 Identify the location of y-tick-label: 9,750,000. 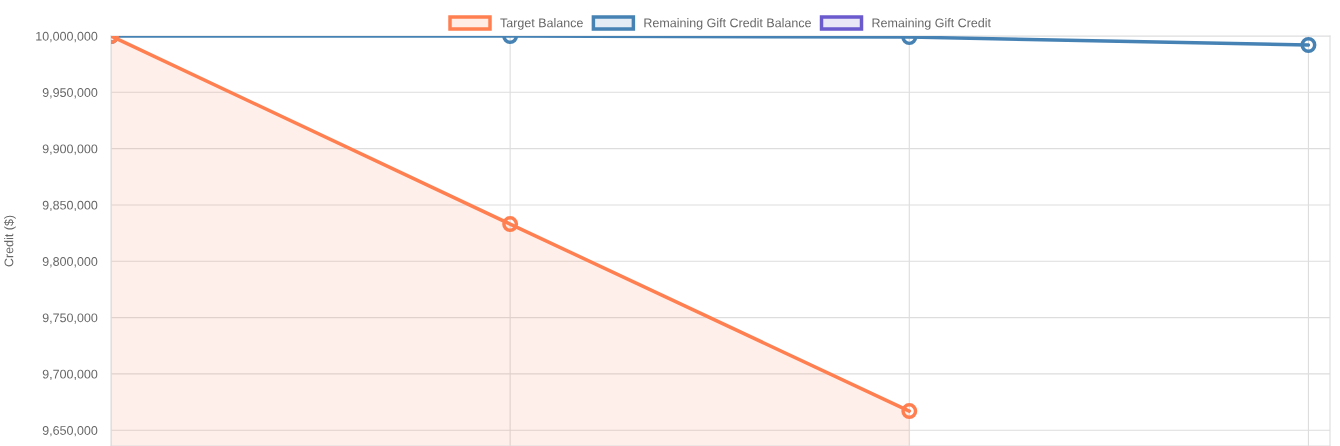
(70, 318).